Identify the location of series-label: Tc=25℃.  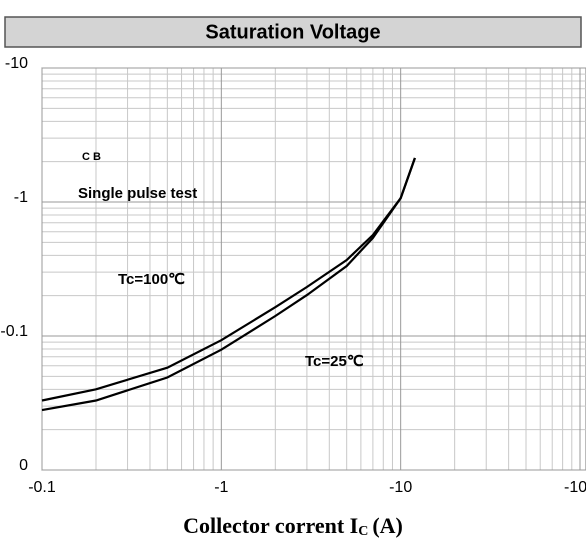
(334, 361).